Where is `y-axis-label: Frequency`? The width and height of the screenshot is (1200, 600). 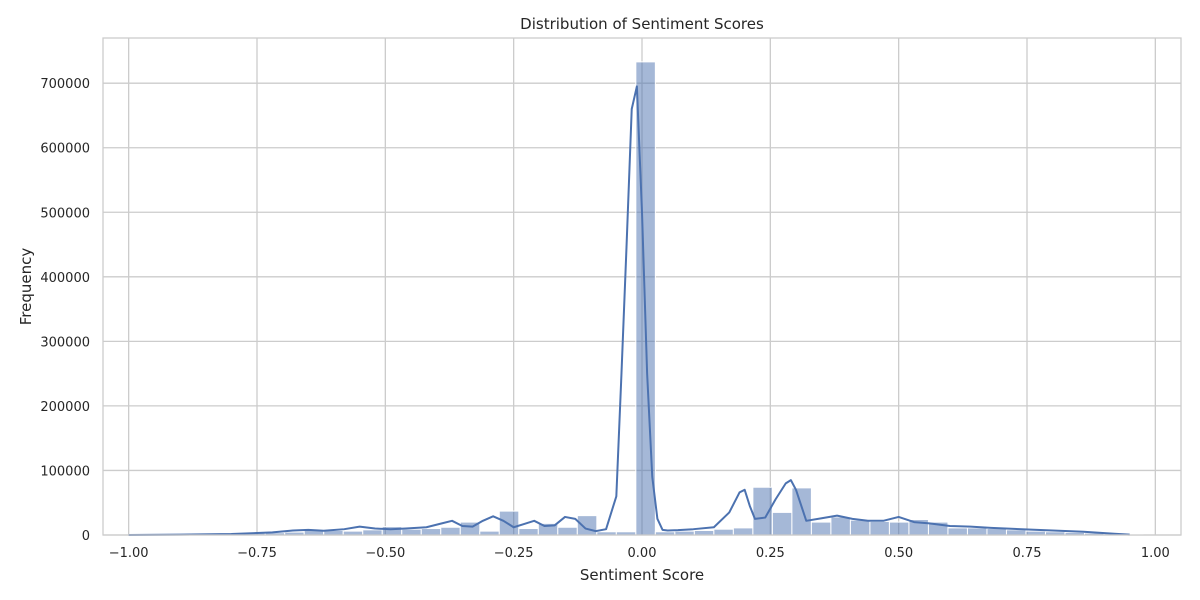 y-axis-label: Frequency is located at coordinates (26, 287).